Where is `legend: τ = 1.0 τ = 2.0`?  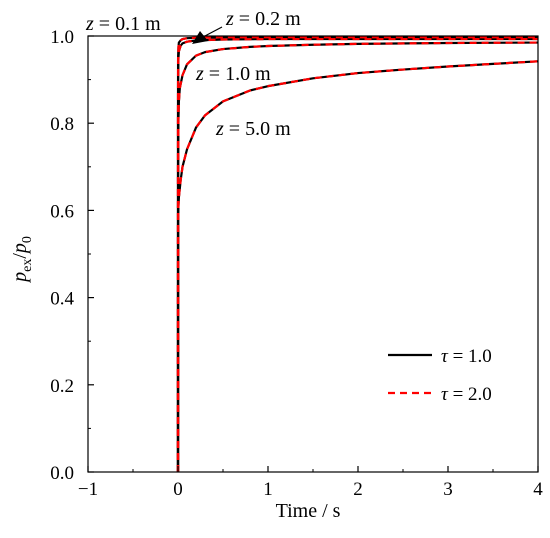
legend: τ = 1.0 τ = 2.0 is located at coordinates (440, 375).